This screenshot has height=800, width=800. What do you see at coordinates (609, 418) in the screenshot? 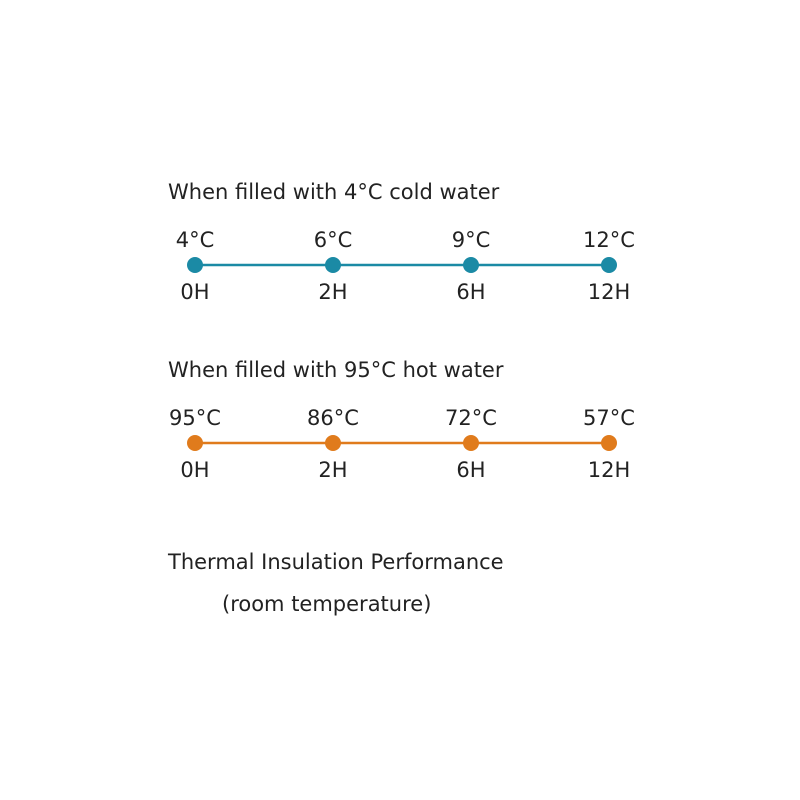
I see `temperature-label: 57°C` at bounding box center [609, 418].